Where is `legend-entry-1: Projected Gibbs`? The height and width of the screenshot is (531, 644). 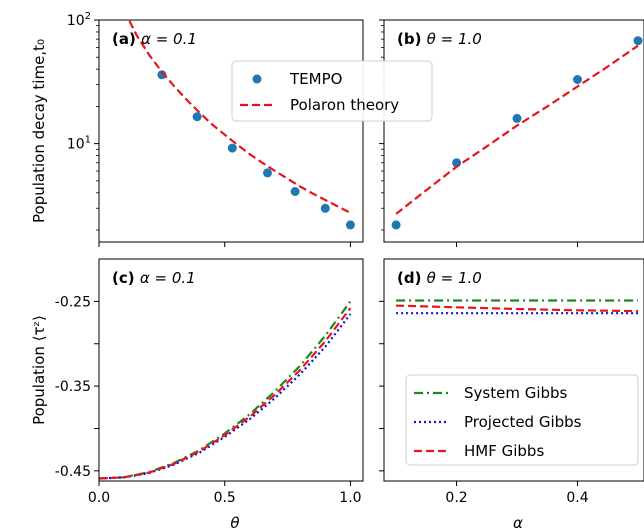 legend-entry-1: Projected Gibbs is located at coordinates (523, 422).